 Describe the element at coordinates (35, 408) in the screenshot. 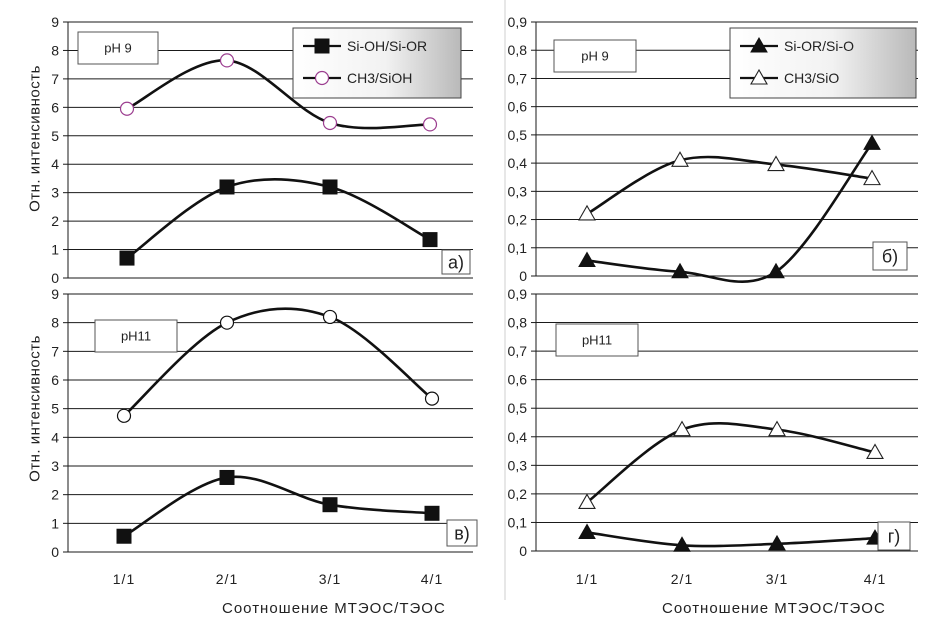

I see `y-axis-title-bottom: Отн. интенсивность` at that location.